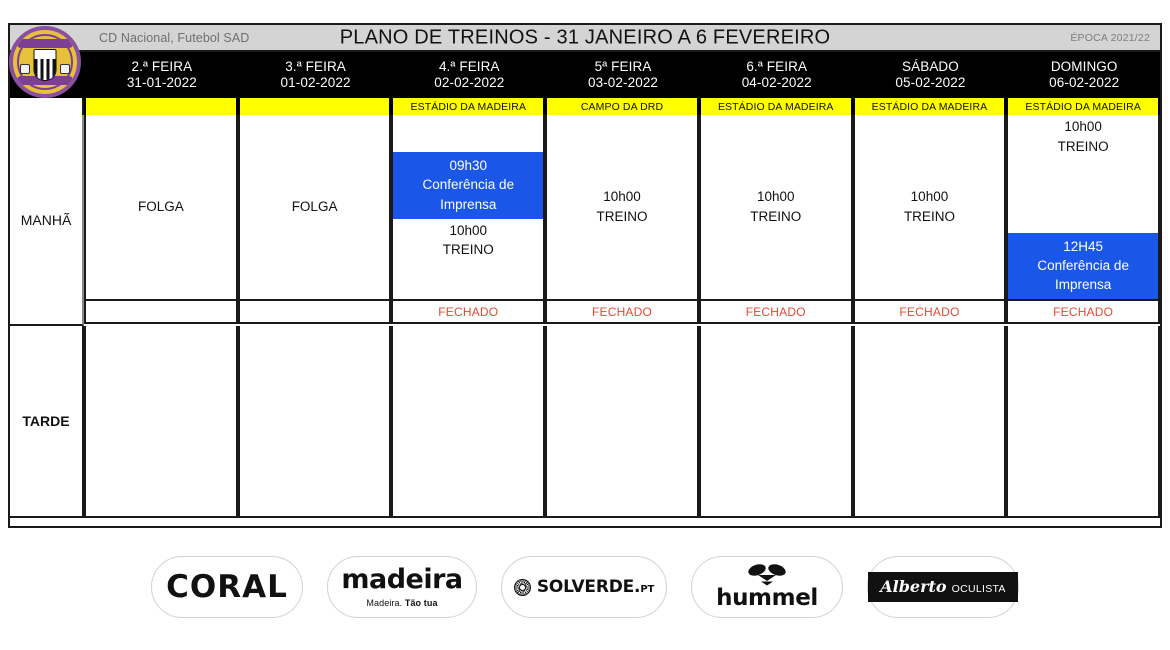 The width and height of the screenshot is (1170, 650). I want to click on session-line: 09h30, so click(468, 166).